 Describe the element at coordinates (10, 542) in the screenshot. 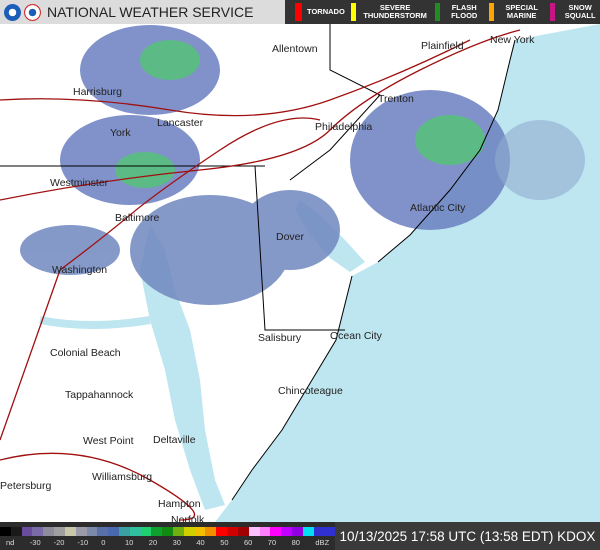

I see `scale-label: nd` at that location.